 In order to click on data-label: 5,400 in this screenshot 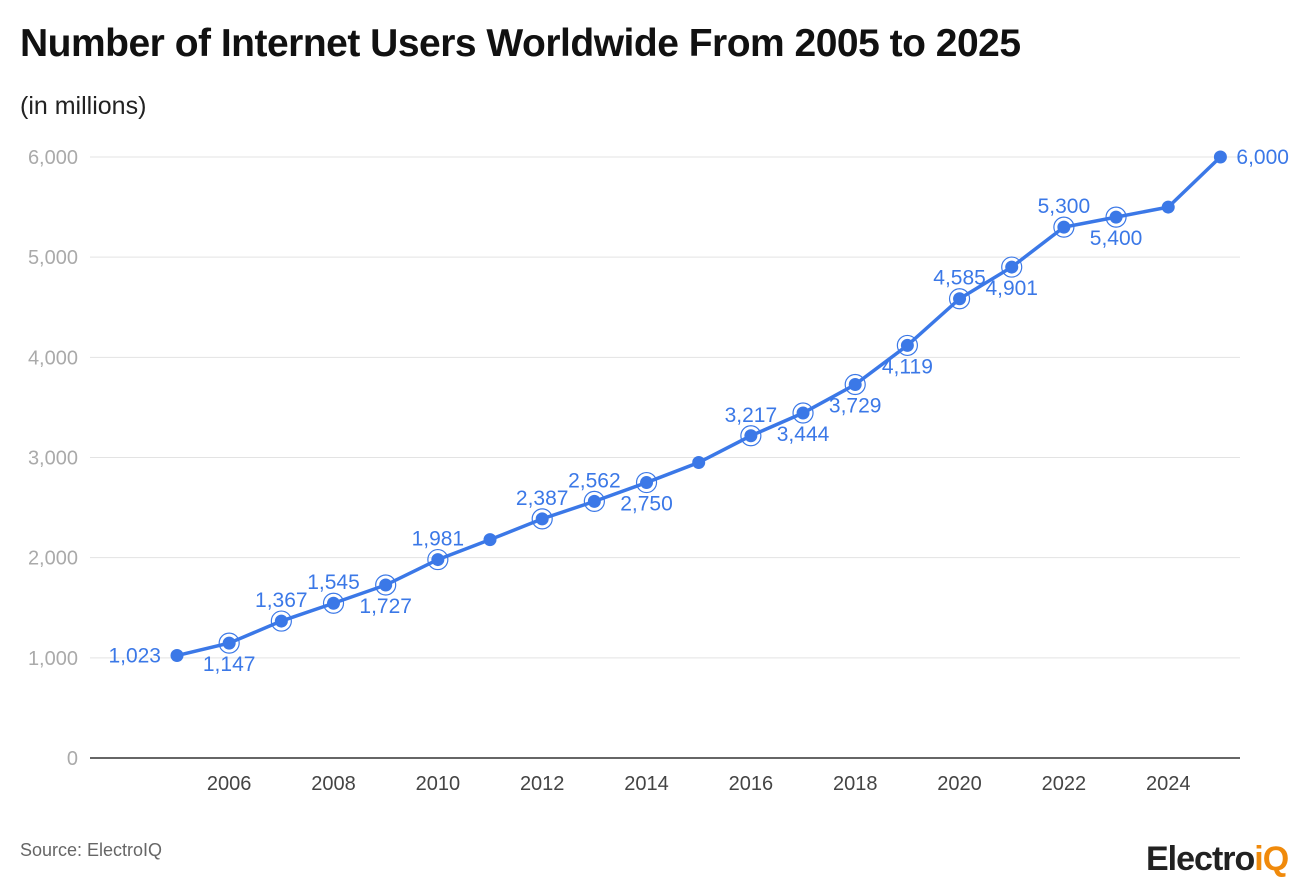, I will do `click(1116, 238)`.